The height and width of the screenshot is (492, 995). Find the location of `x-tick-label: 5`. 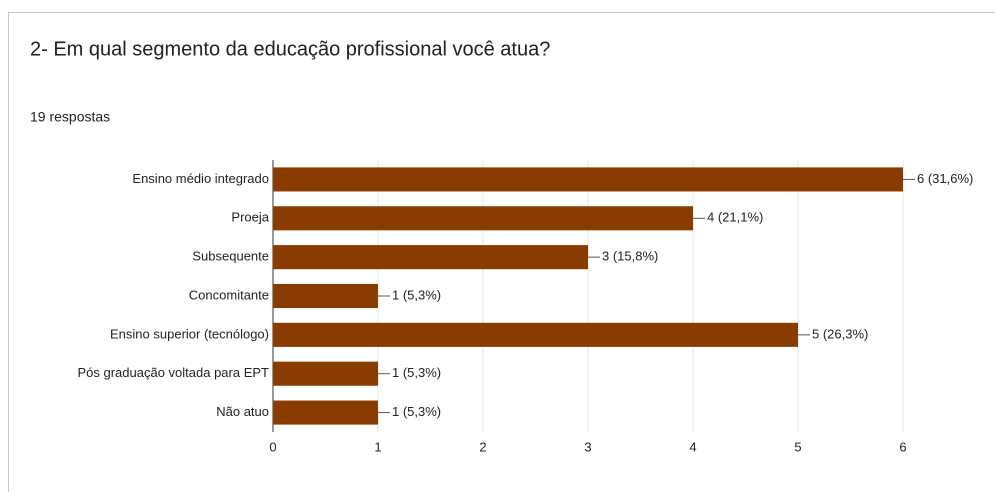

x-tick-label: 5 is located at coordinates (797, 446).